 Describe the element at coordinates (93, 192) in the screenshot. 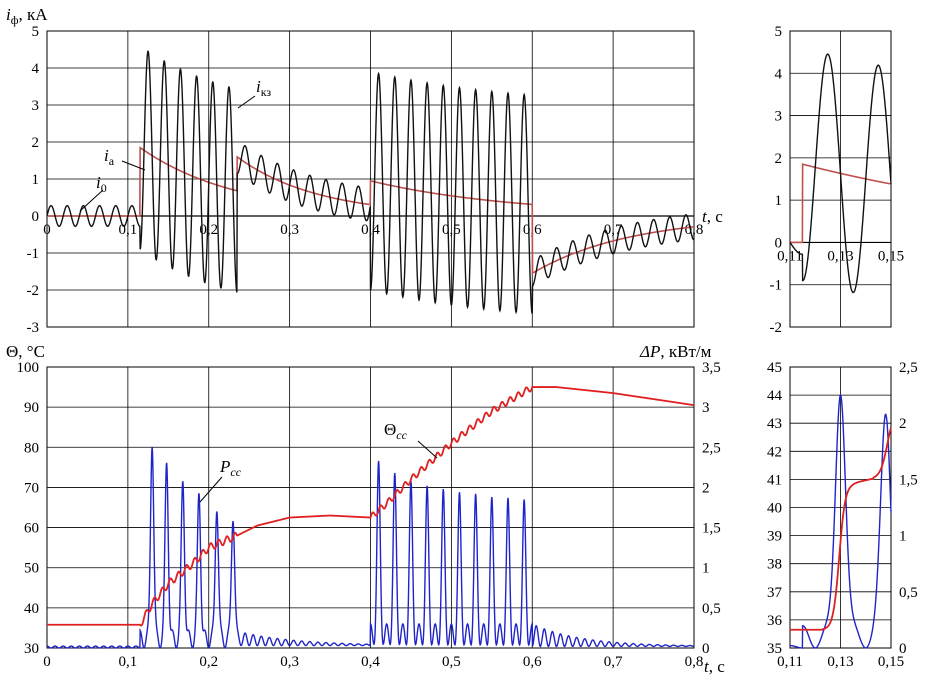

I see `label-i-0: i0` at that location.